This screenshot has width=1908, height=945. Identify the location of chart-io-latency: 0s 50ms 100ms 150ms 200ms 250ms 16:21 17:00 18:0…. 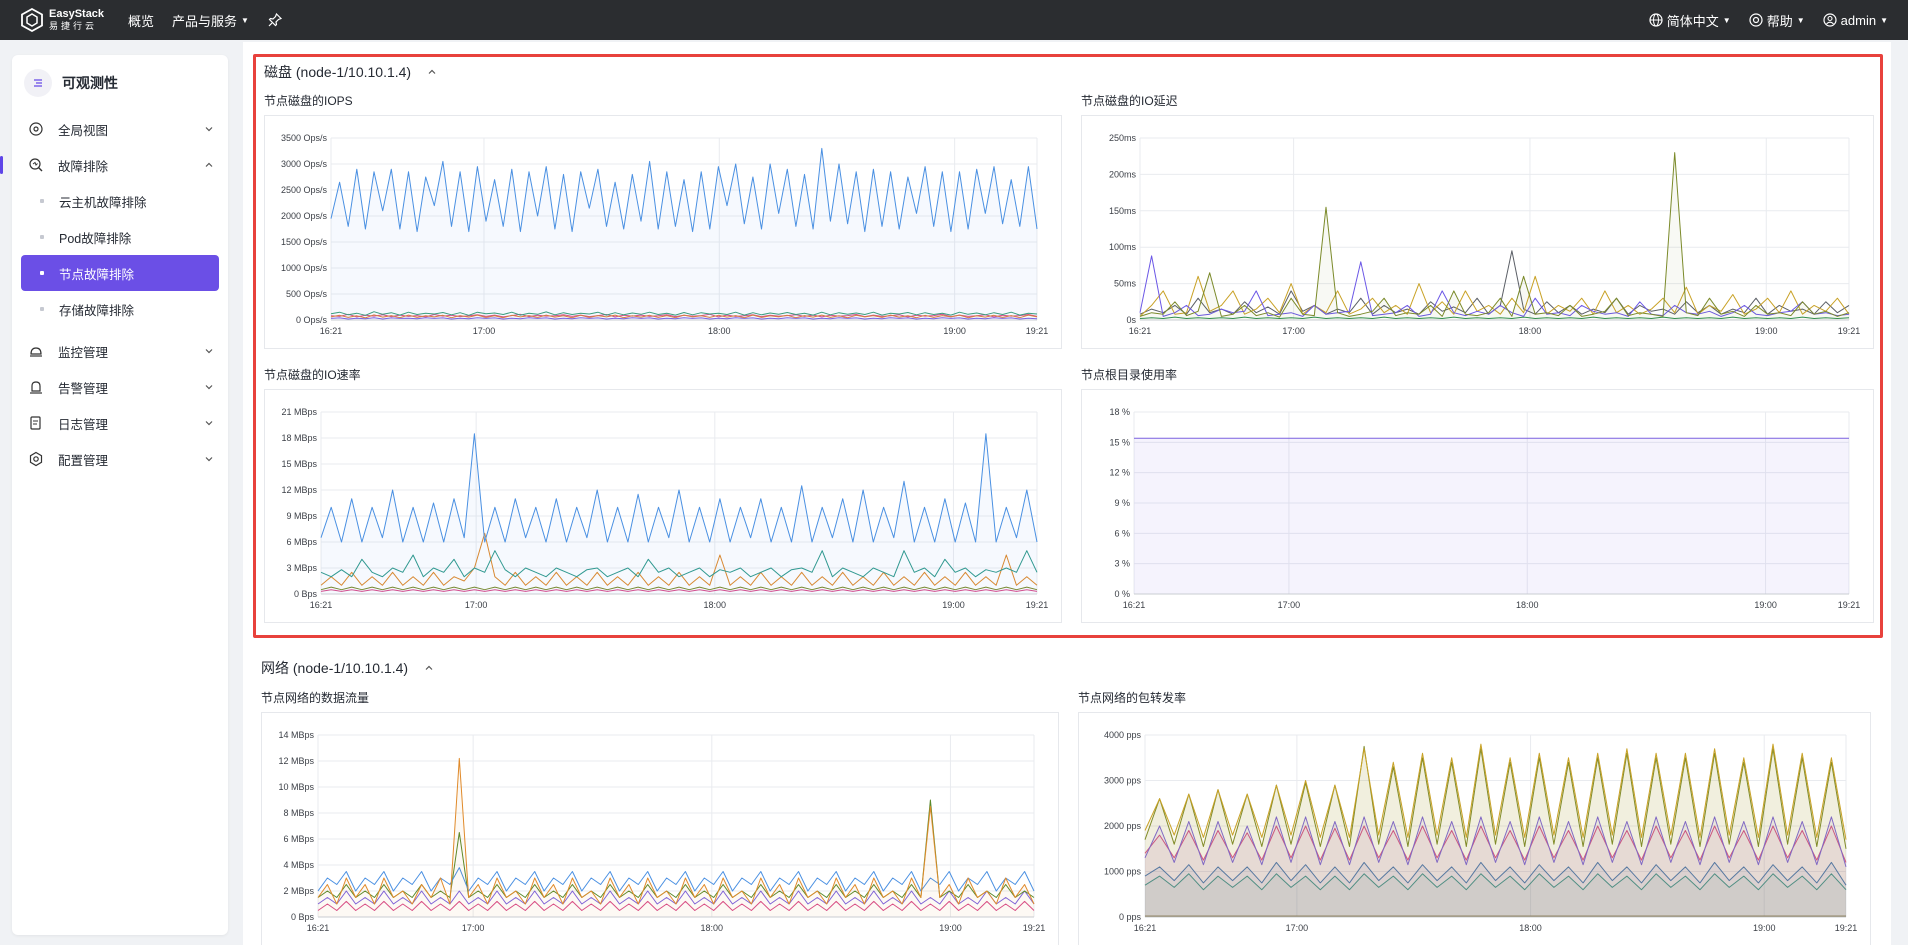
(1477, 232).